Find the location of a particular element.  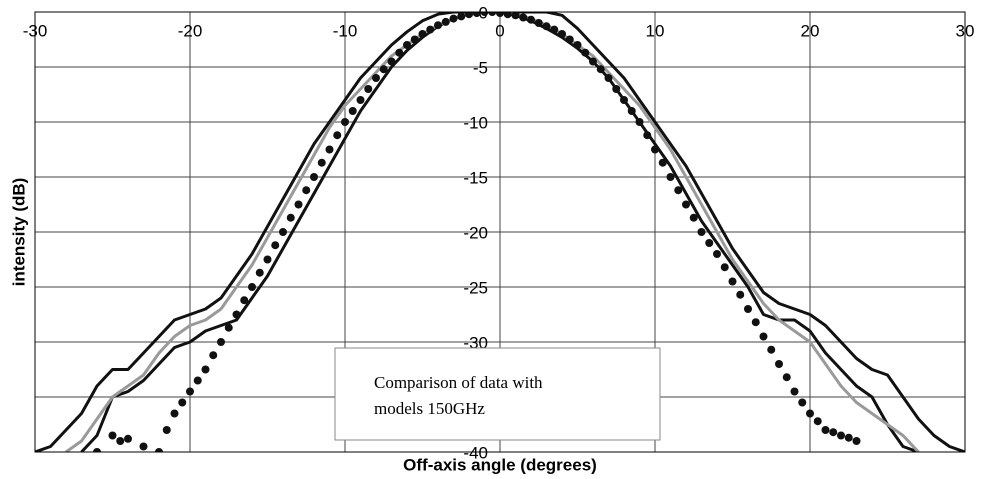

x-tick-label: -10 is located at coordinates (345, 30).